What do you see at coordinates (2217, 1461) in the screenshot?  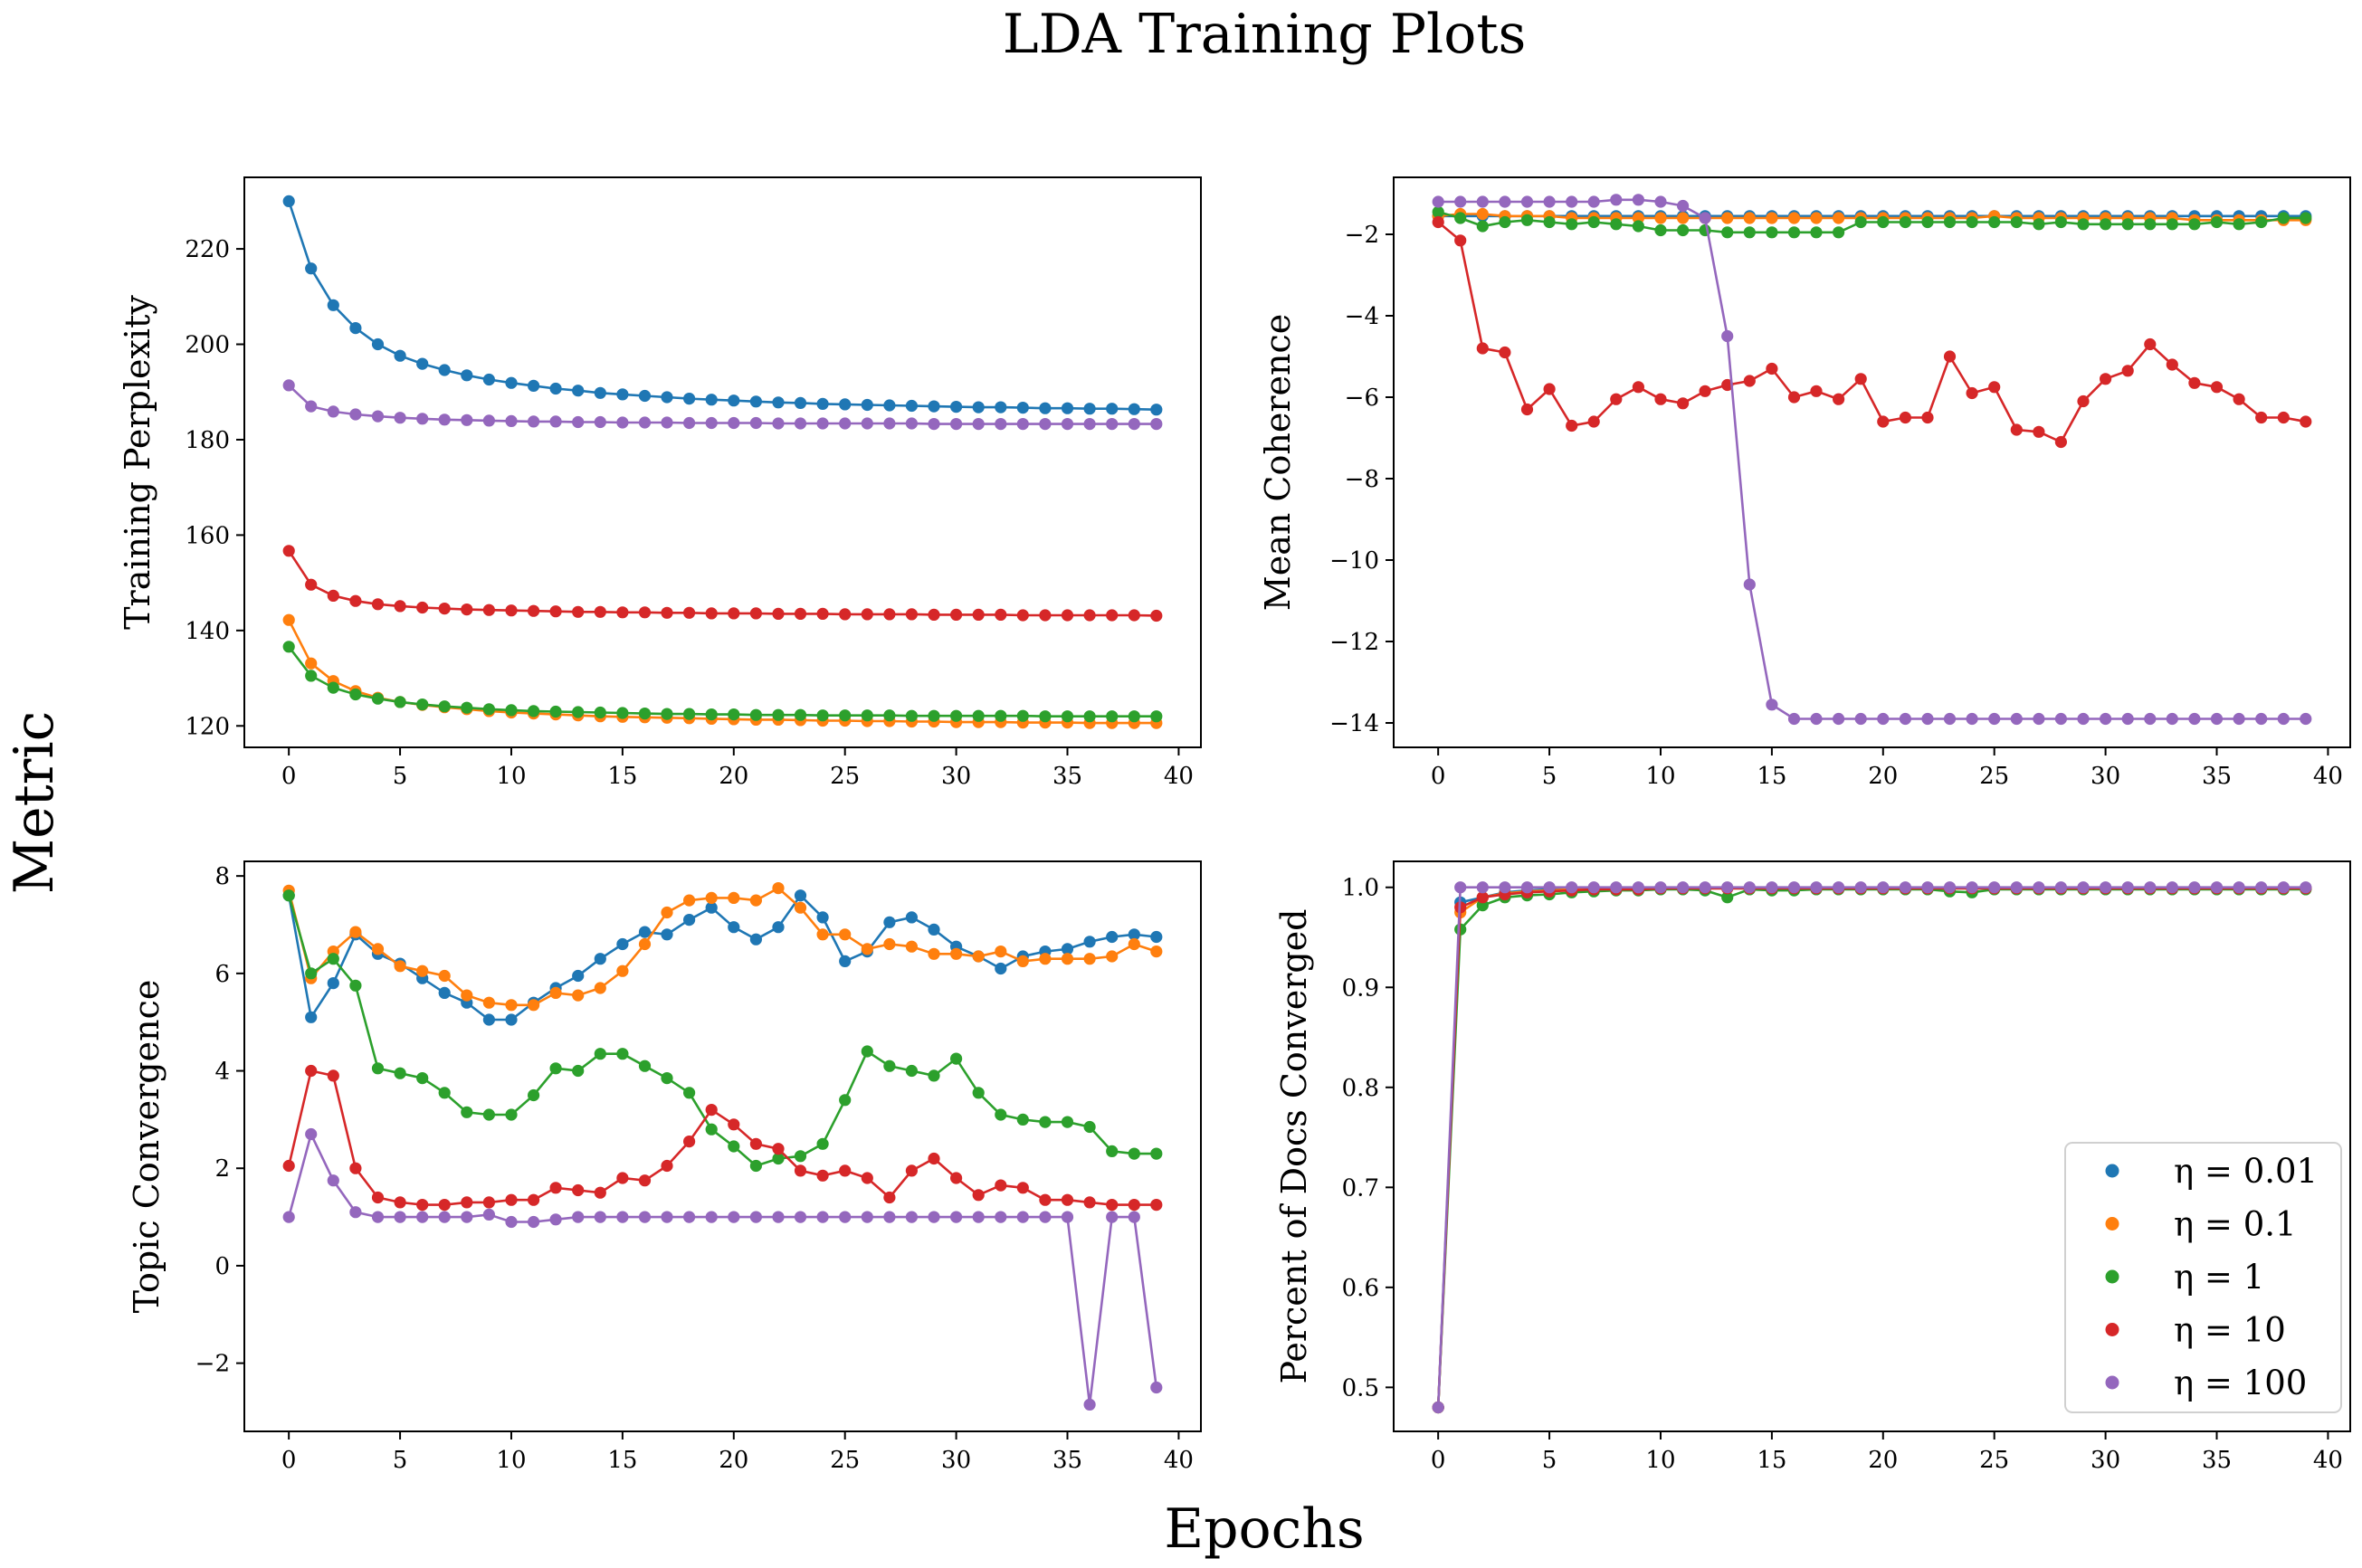 I see `x-tick-label: 35` at bounding box center [2217, 1461].